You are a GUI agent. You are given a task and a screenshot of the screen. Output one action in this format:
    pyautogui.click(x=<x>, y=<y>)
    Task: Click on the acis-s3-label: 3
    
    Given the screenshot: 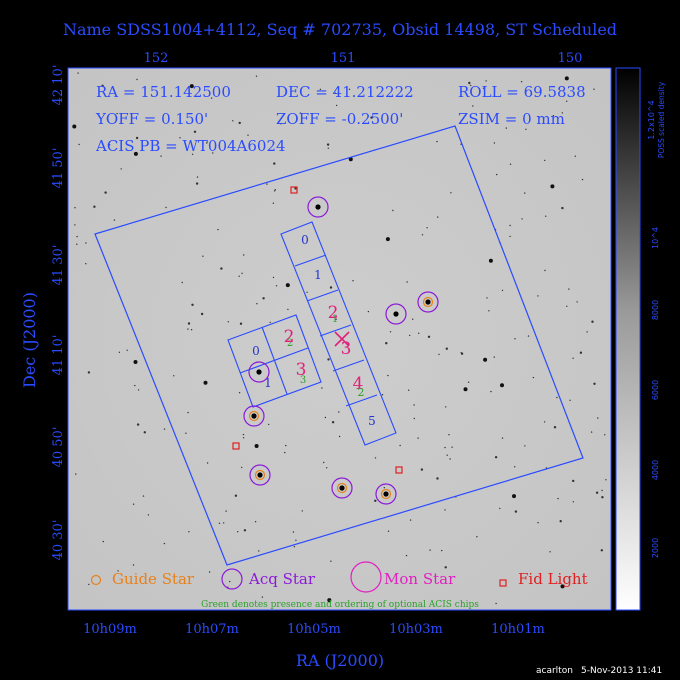 What is the action you would take?
    pyautogui.click(x=346, y=349)
    